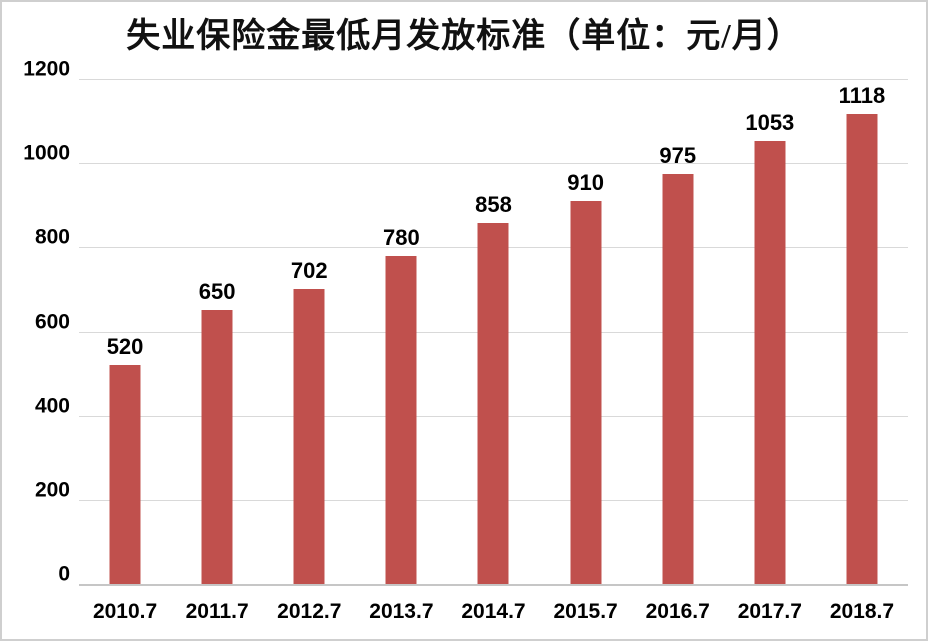 This screenshot has width=928, height=641. I want to click on y-tick-label: 0, so click(64, 574).